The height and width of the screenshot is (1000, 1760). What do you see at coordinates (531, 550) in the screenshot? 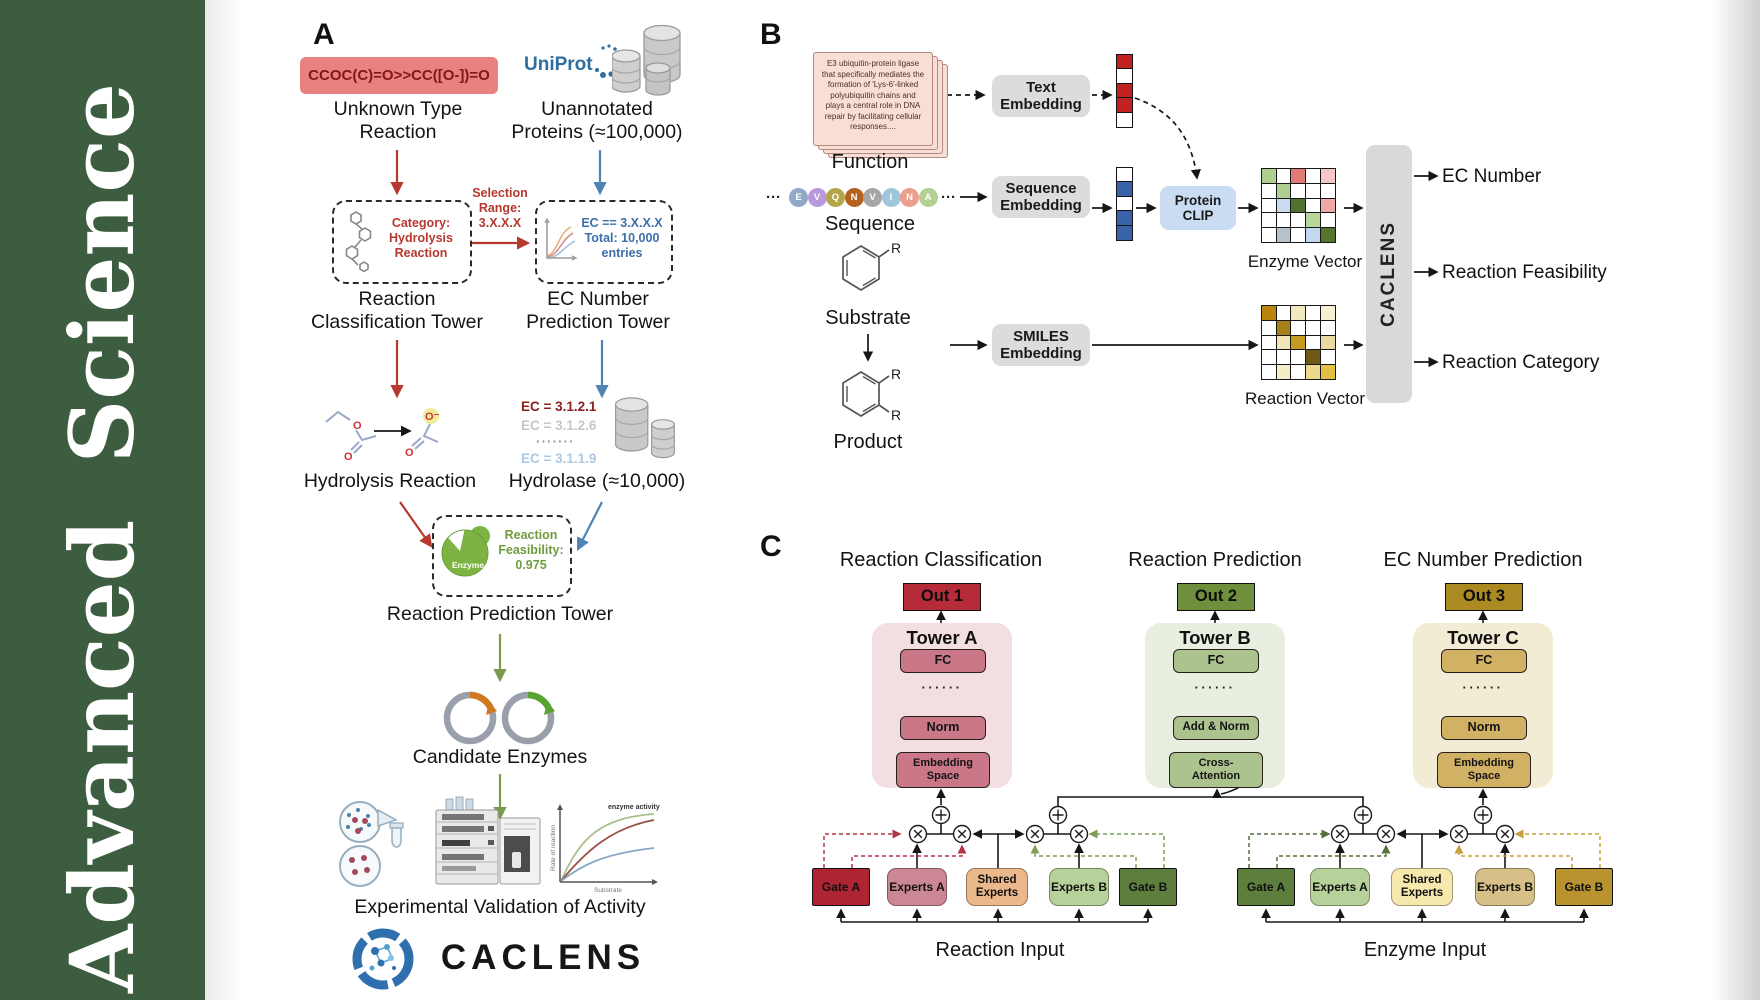
I see `feasibility-note: Reaction Feasibility: 0.975` at bounding box center [531, 550].